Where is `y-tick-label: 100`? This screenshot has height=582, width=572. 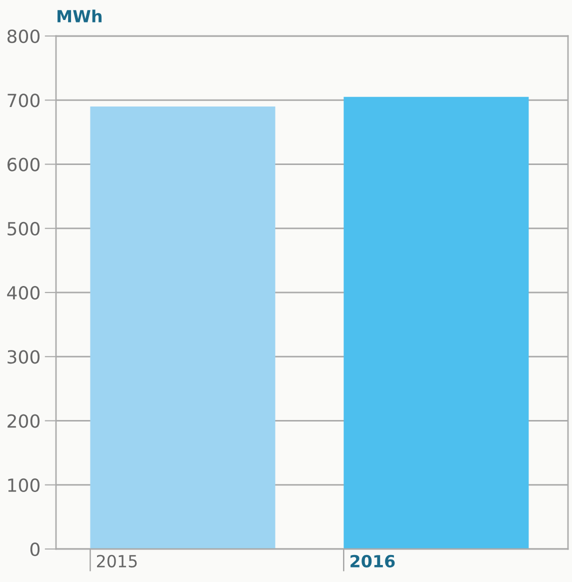
y-tick-label: 100 is located at coordinates (24, 485).